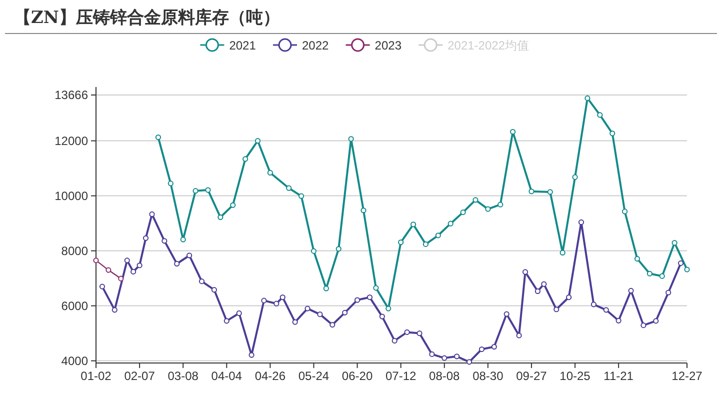 The image size is (722, 394). I want to click on x-tick-label: 02-07, so click(140, 376).